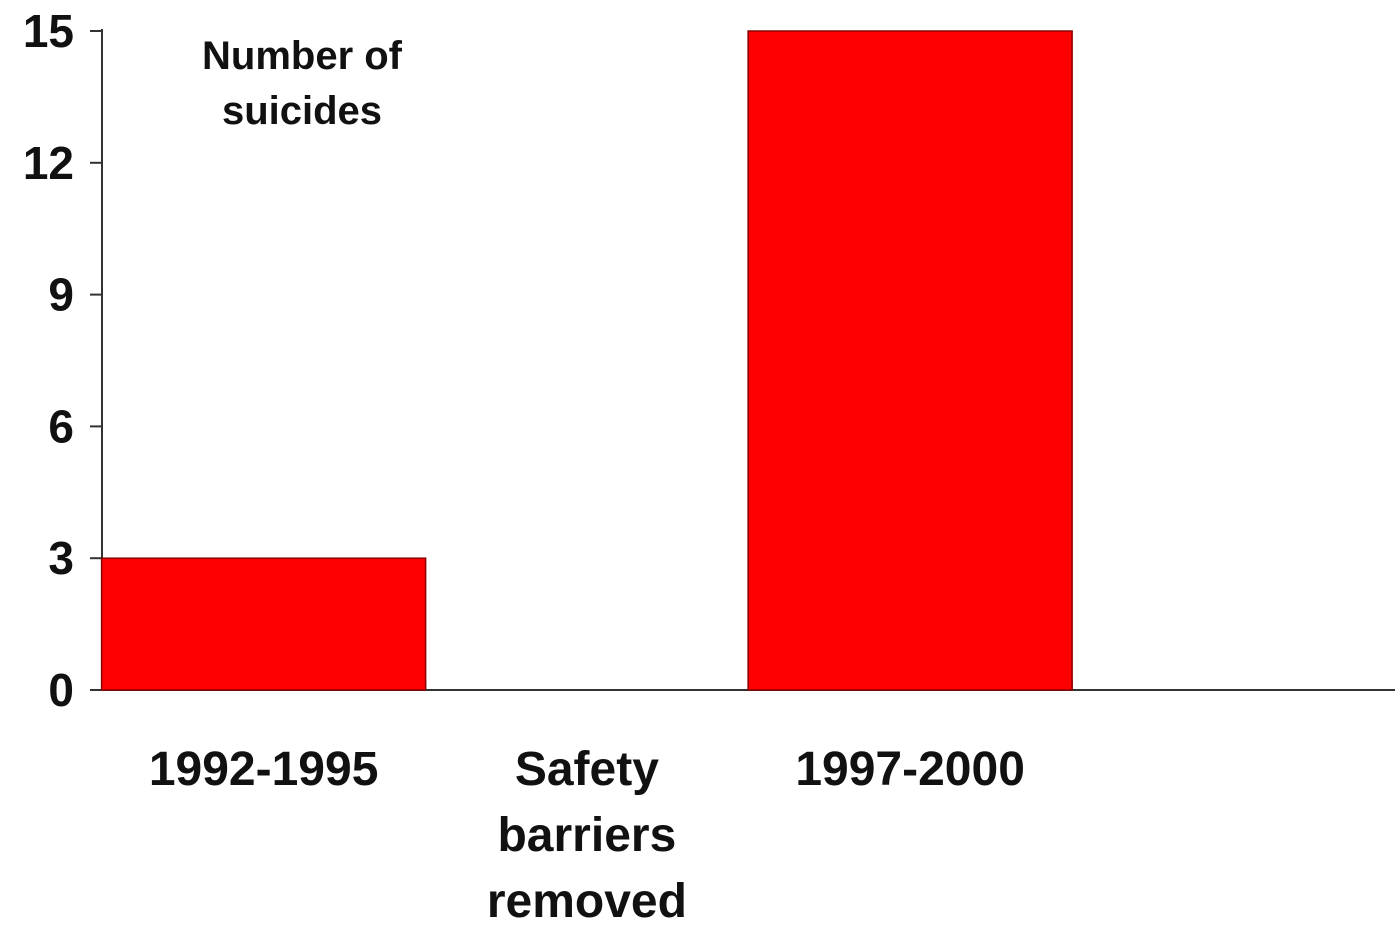  Describe the element at coordinates (61, 295) in the screenshot. I see `y-tick-label: 9` at that location.